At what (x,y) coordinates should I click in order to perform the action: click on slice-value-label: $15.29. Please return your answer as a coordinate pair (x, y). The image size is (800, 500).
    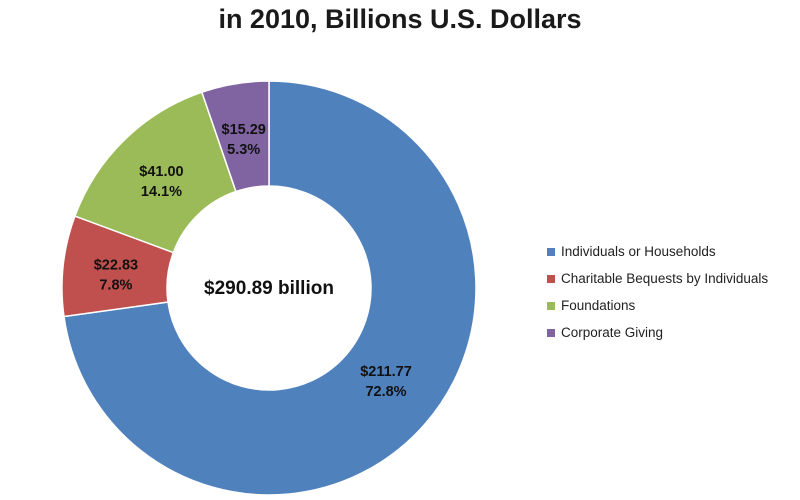
    Looking at the image, I should click on (244, 130).